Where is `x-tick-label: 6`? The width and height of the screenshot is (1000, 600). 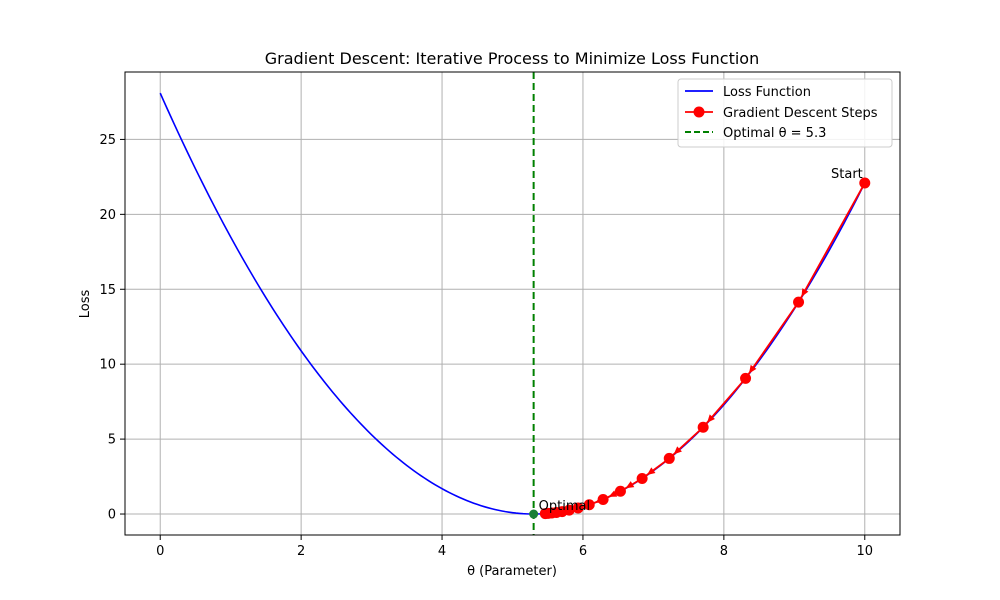
x-tick-label: 6 is located at coordinates (583, 551).